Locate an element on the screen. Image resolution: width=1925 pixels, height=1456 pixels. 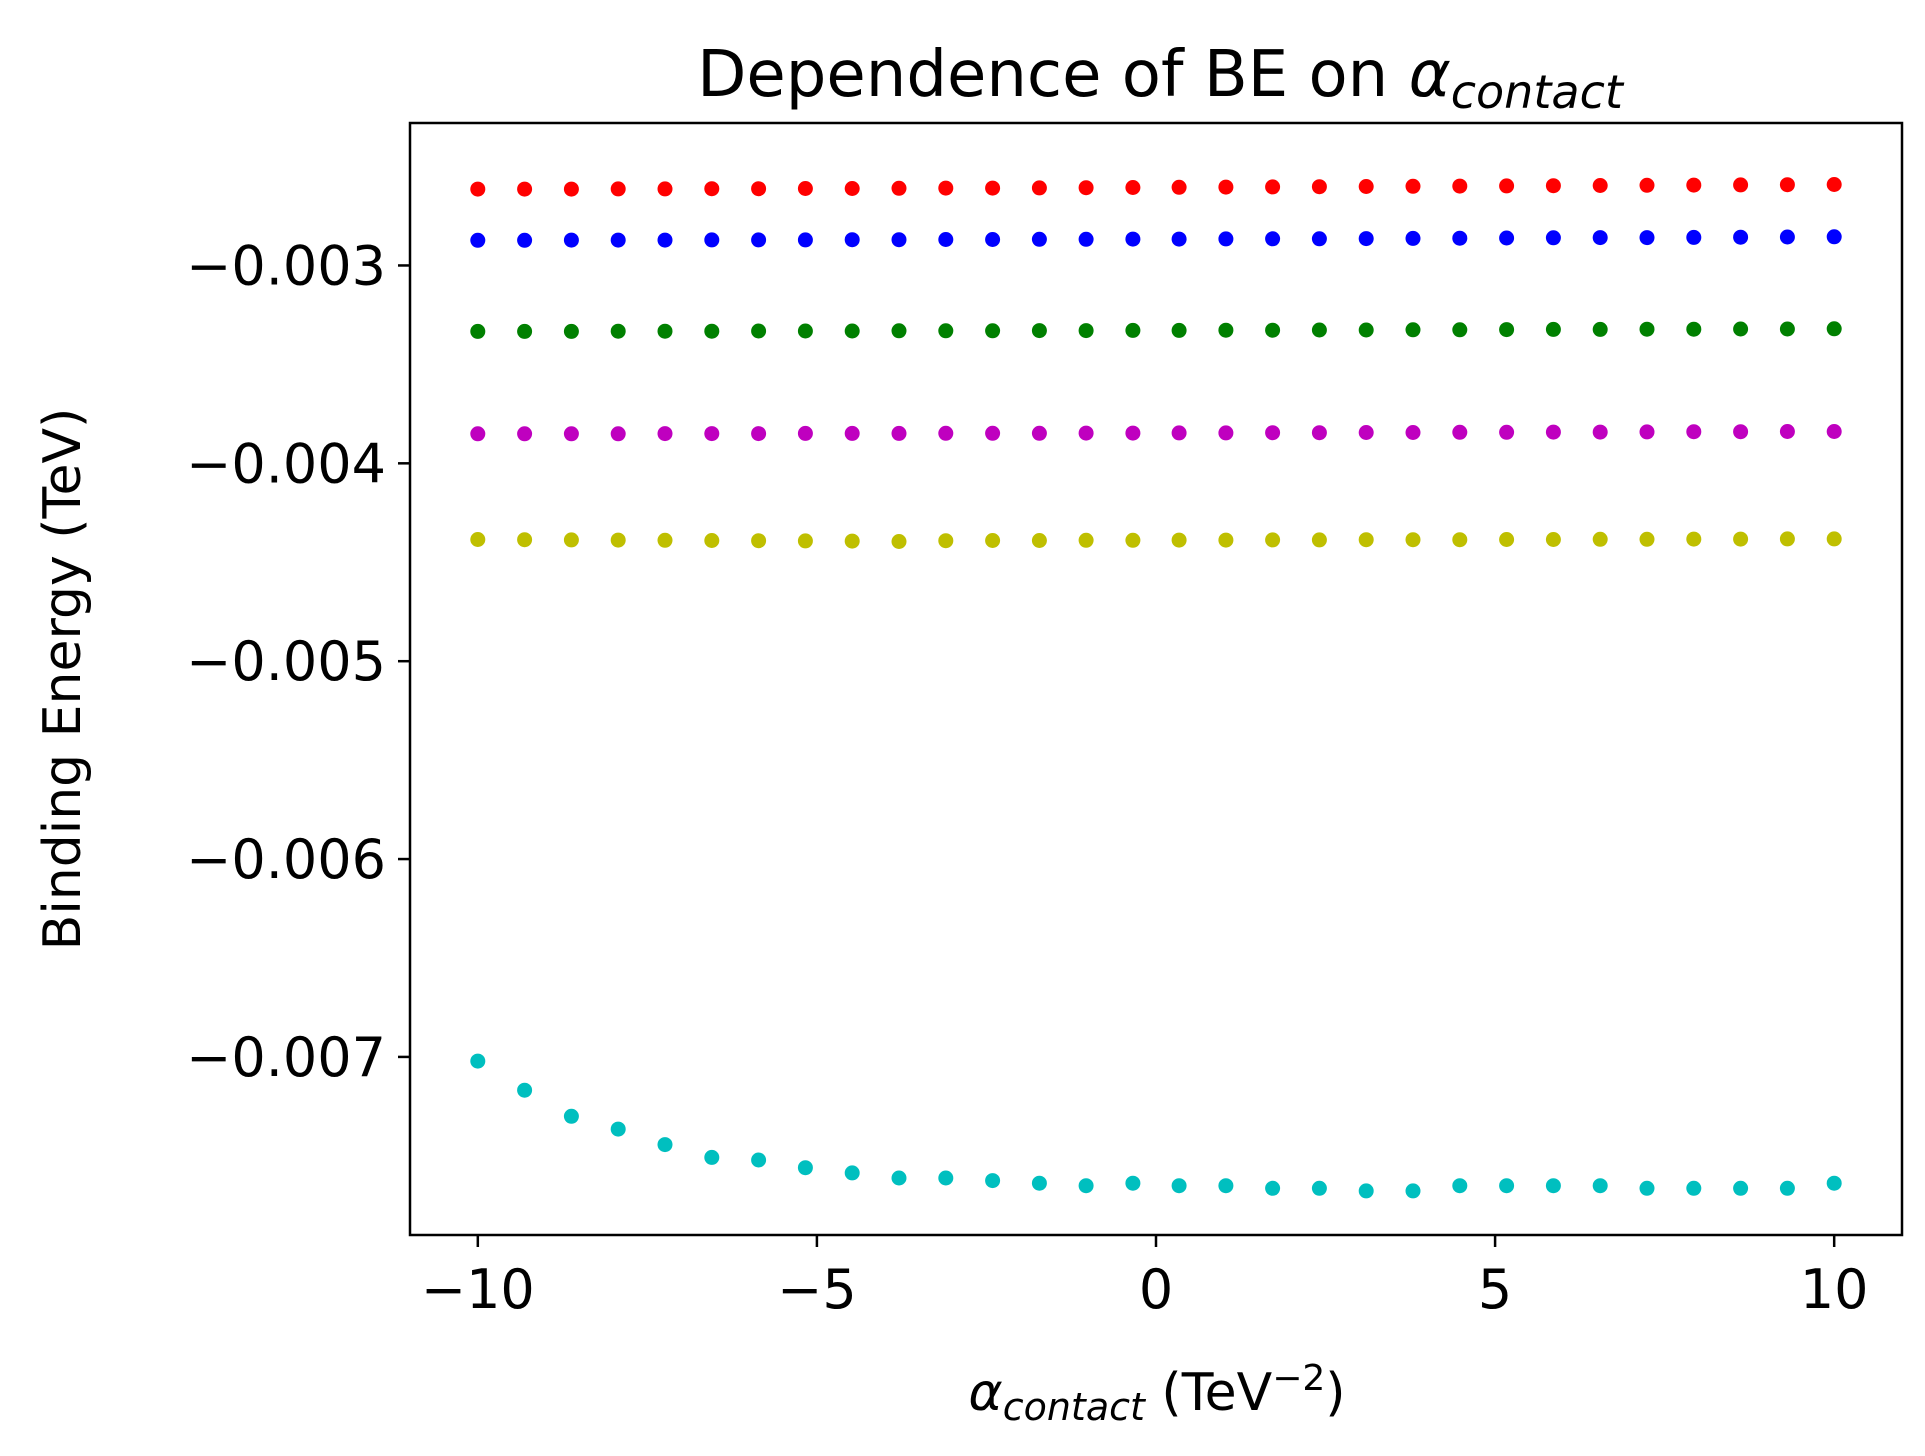
series-red is located at coordinates (1156, 187).